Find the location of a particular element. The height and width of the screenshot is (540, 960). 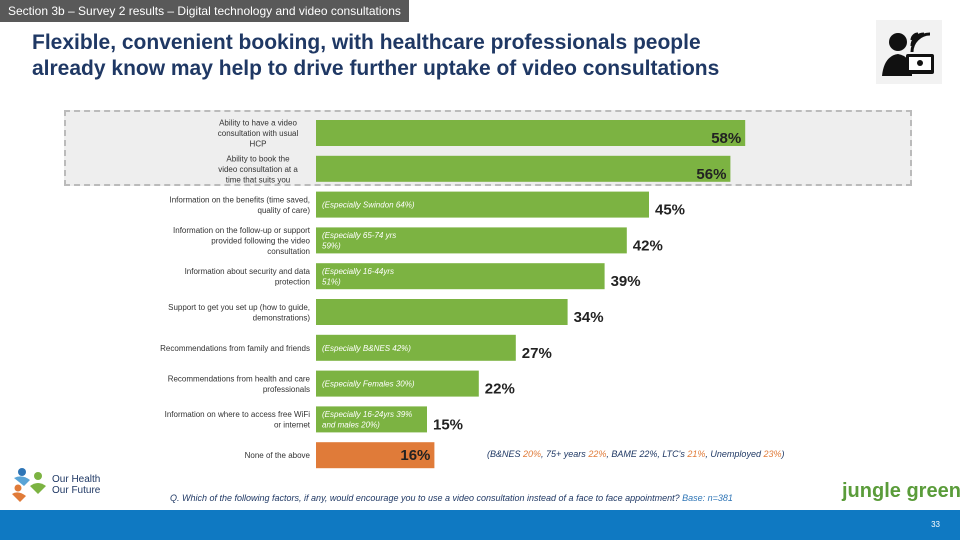

bar-note-8: (Especially Females 30%) is located at coordinates (368, 384).